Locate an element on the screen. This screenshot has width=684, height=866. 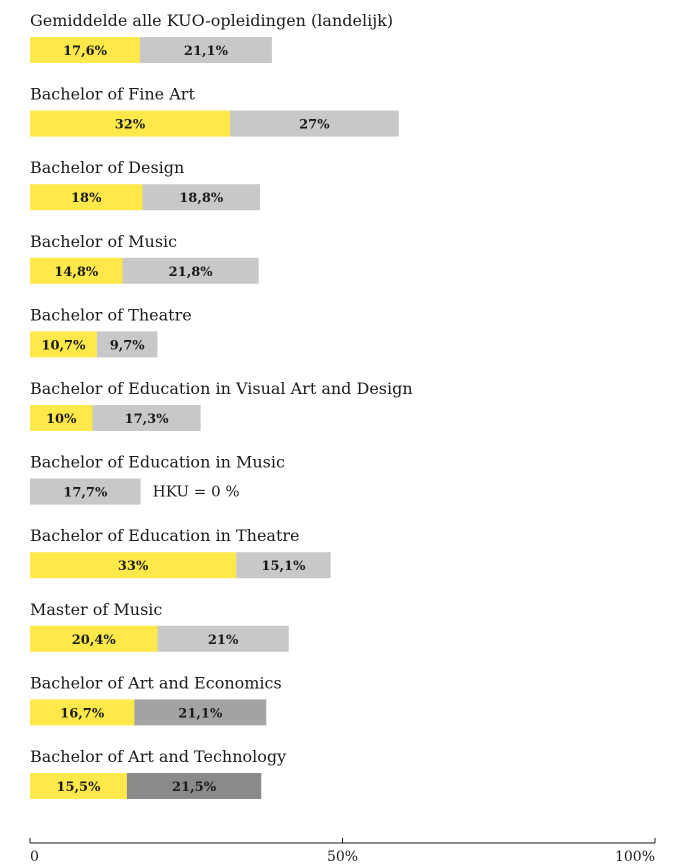
data-label: 14,8% is located at coordinates (76, 272).